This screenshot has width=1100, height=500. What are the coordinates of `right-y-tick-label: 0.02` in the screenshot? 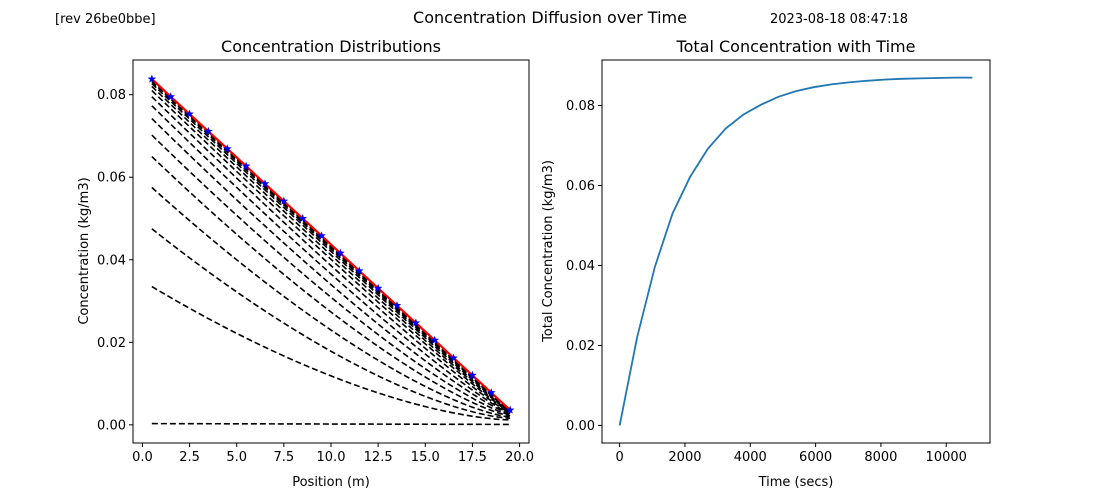 It's located at (580, 346).